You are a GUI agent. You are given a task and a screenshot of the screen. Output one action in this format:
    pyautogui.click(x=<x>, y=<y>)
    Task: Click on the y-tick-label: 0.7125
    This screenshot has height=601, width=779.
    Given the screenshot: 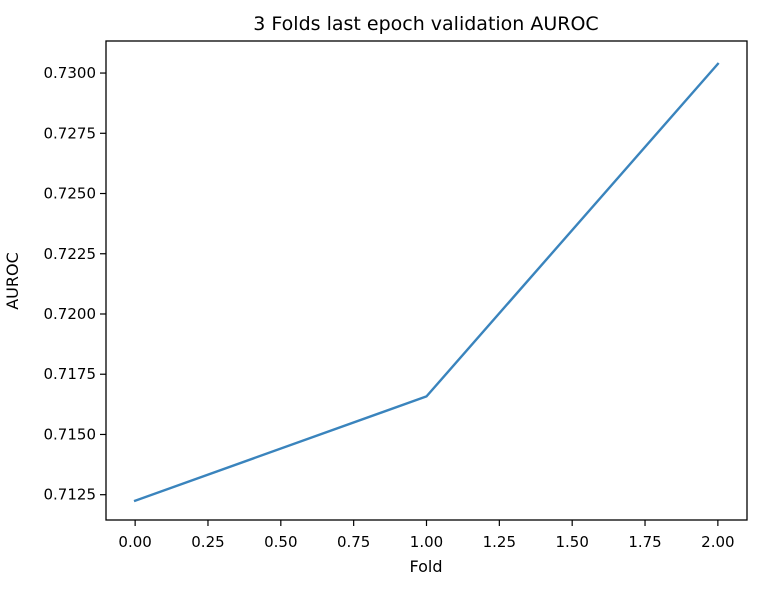 What is the action you would take?
    pyautogui.click(x=70, y=495)
    